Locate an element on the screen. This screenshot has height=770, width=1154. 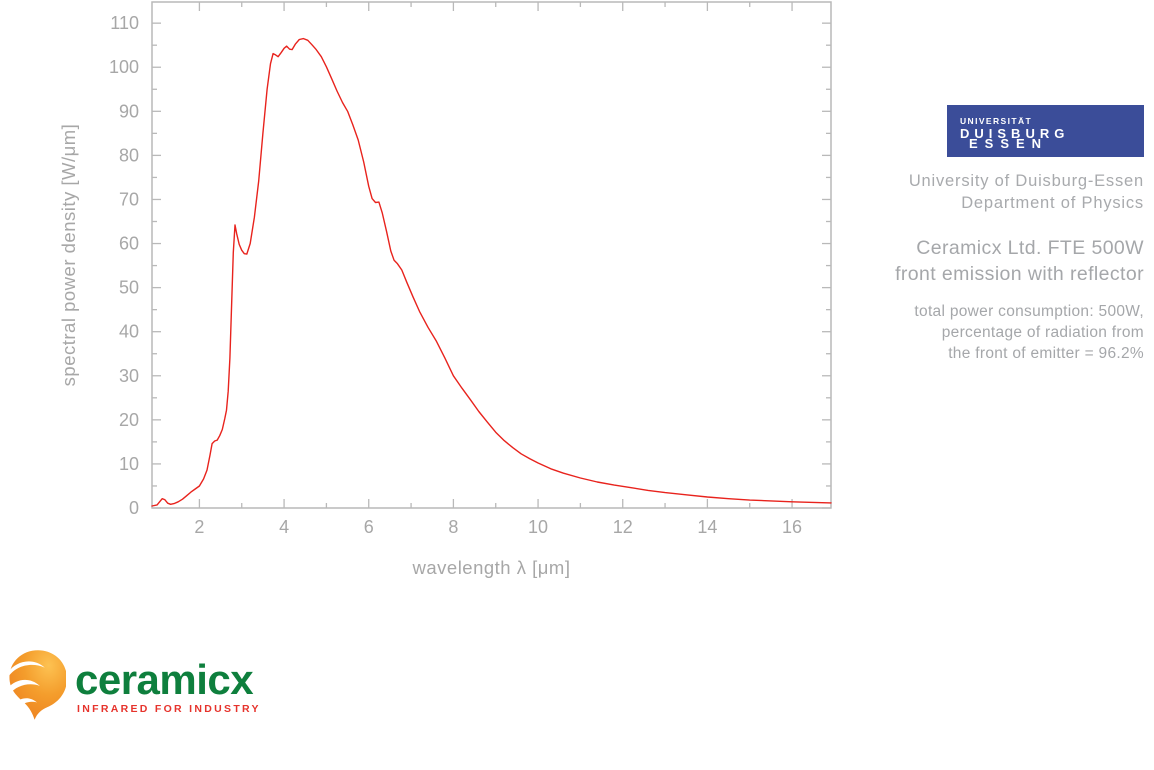
x-tick-label: 12 is located at coordinates (623, 527).